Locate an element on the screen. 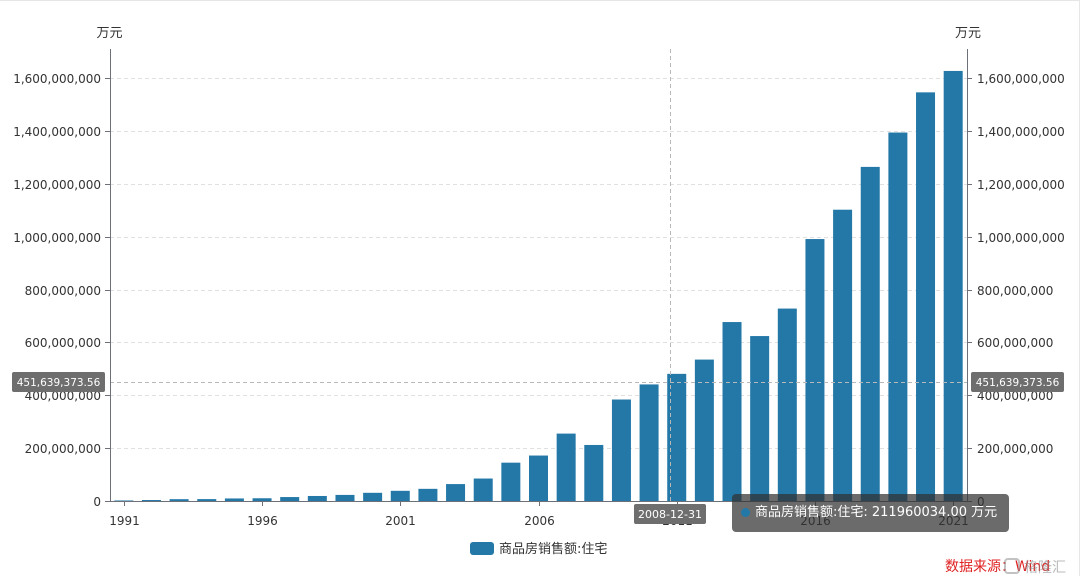 The width and height of the screenshot is (1080, 576). bar-1995 is located at coordinates (234, 499).